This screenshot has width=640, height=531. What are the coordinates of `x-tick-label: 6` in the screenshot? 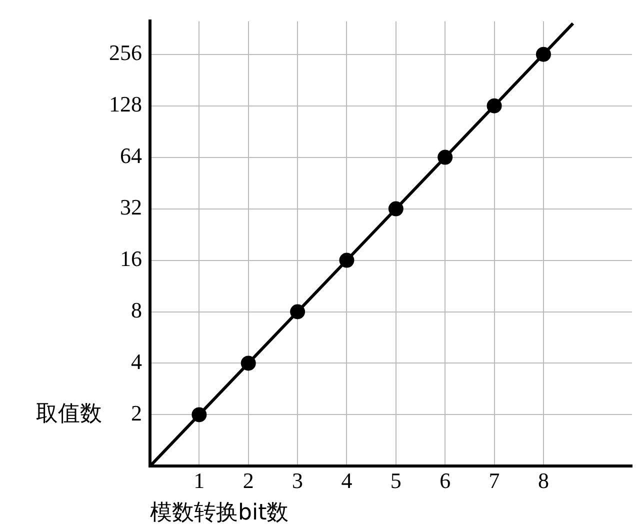 It's located at (445, 481).